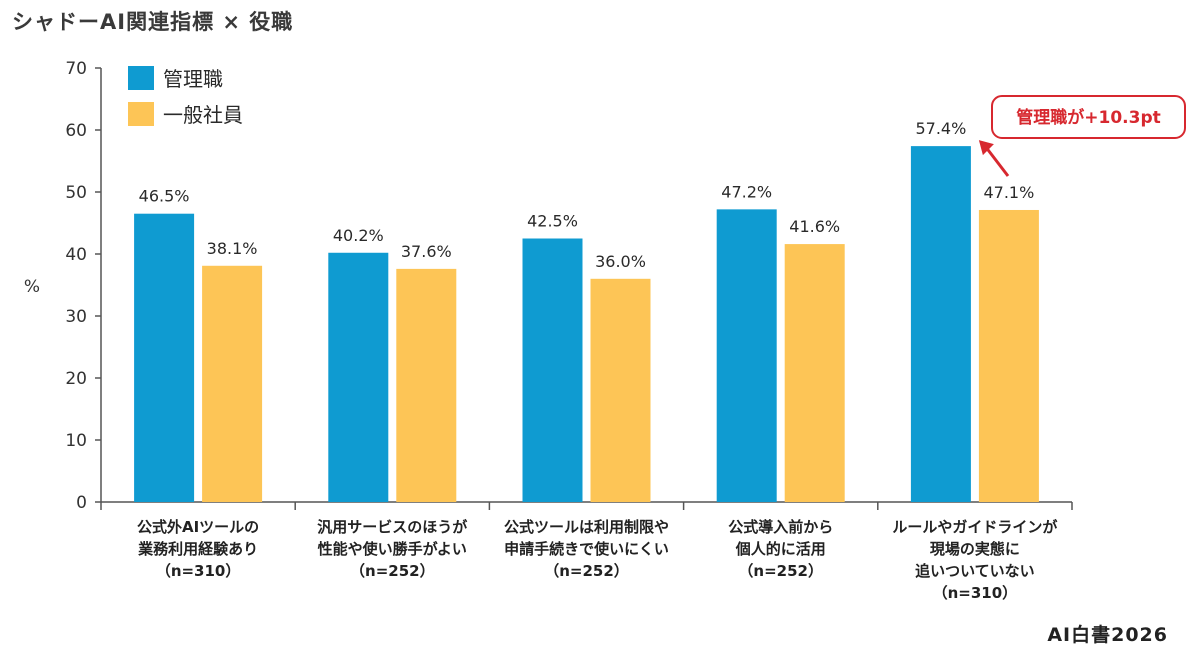 The height and width of the screenshot is (659, 1200). What do you see at coordinates (76, 441) in the screenshot?
I see `y-tick-label: 10` at bounding box center [76, 441].